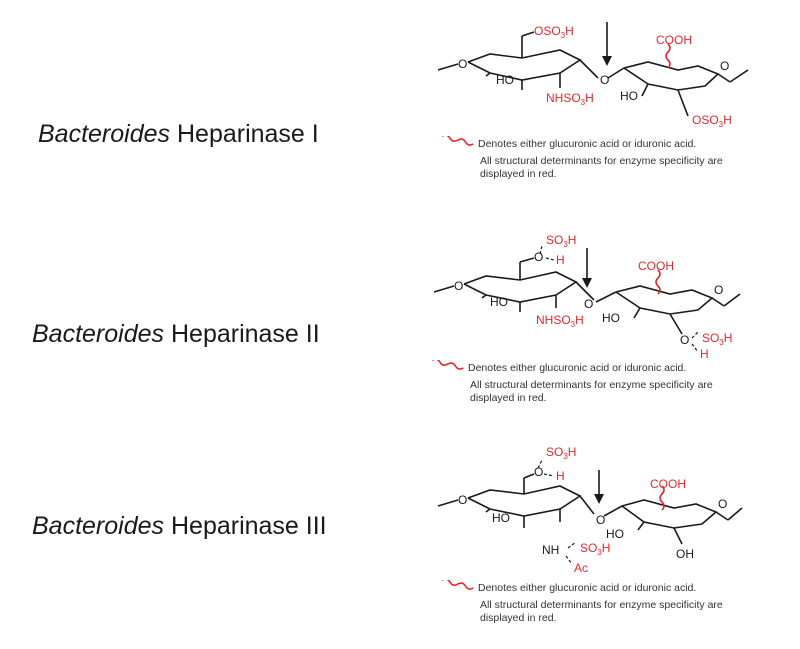  I want to click on sugar-oxygen-2: O, so click(538, 257).